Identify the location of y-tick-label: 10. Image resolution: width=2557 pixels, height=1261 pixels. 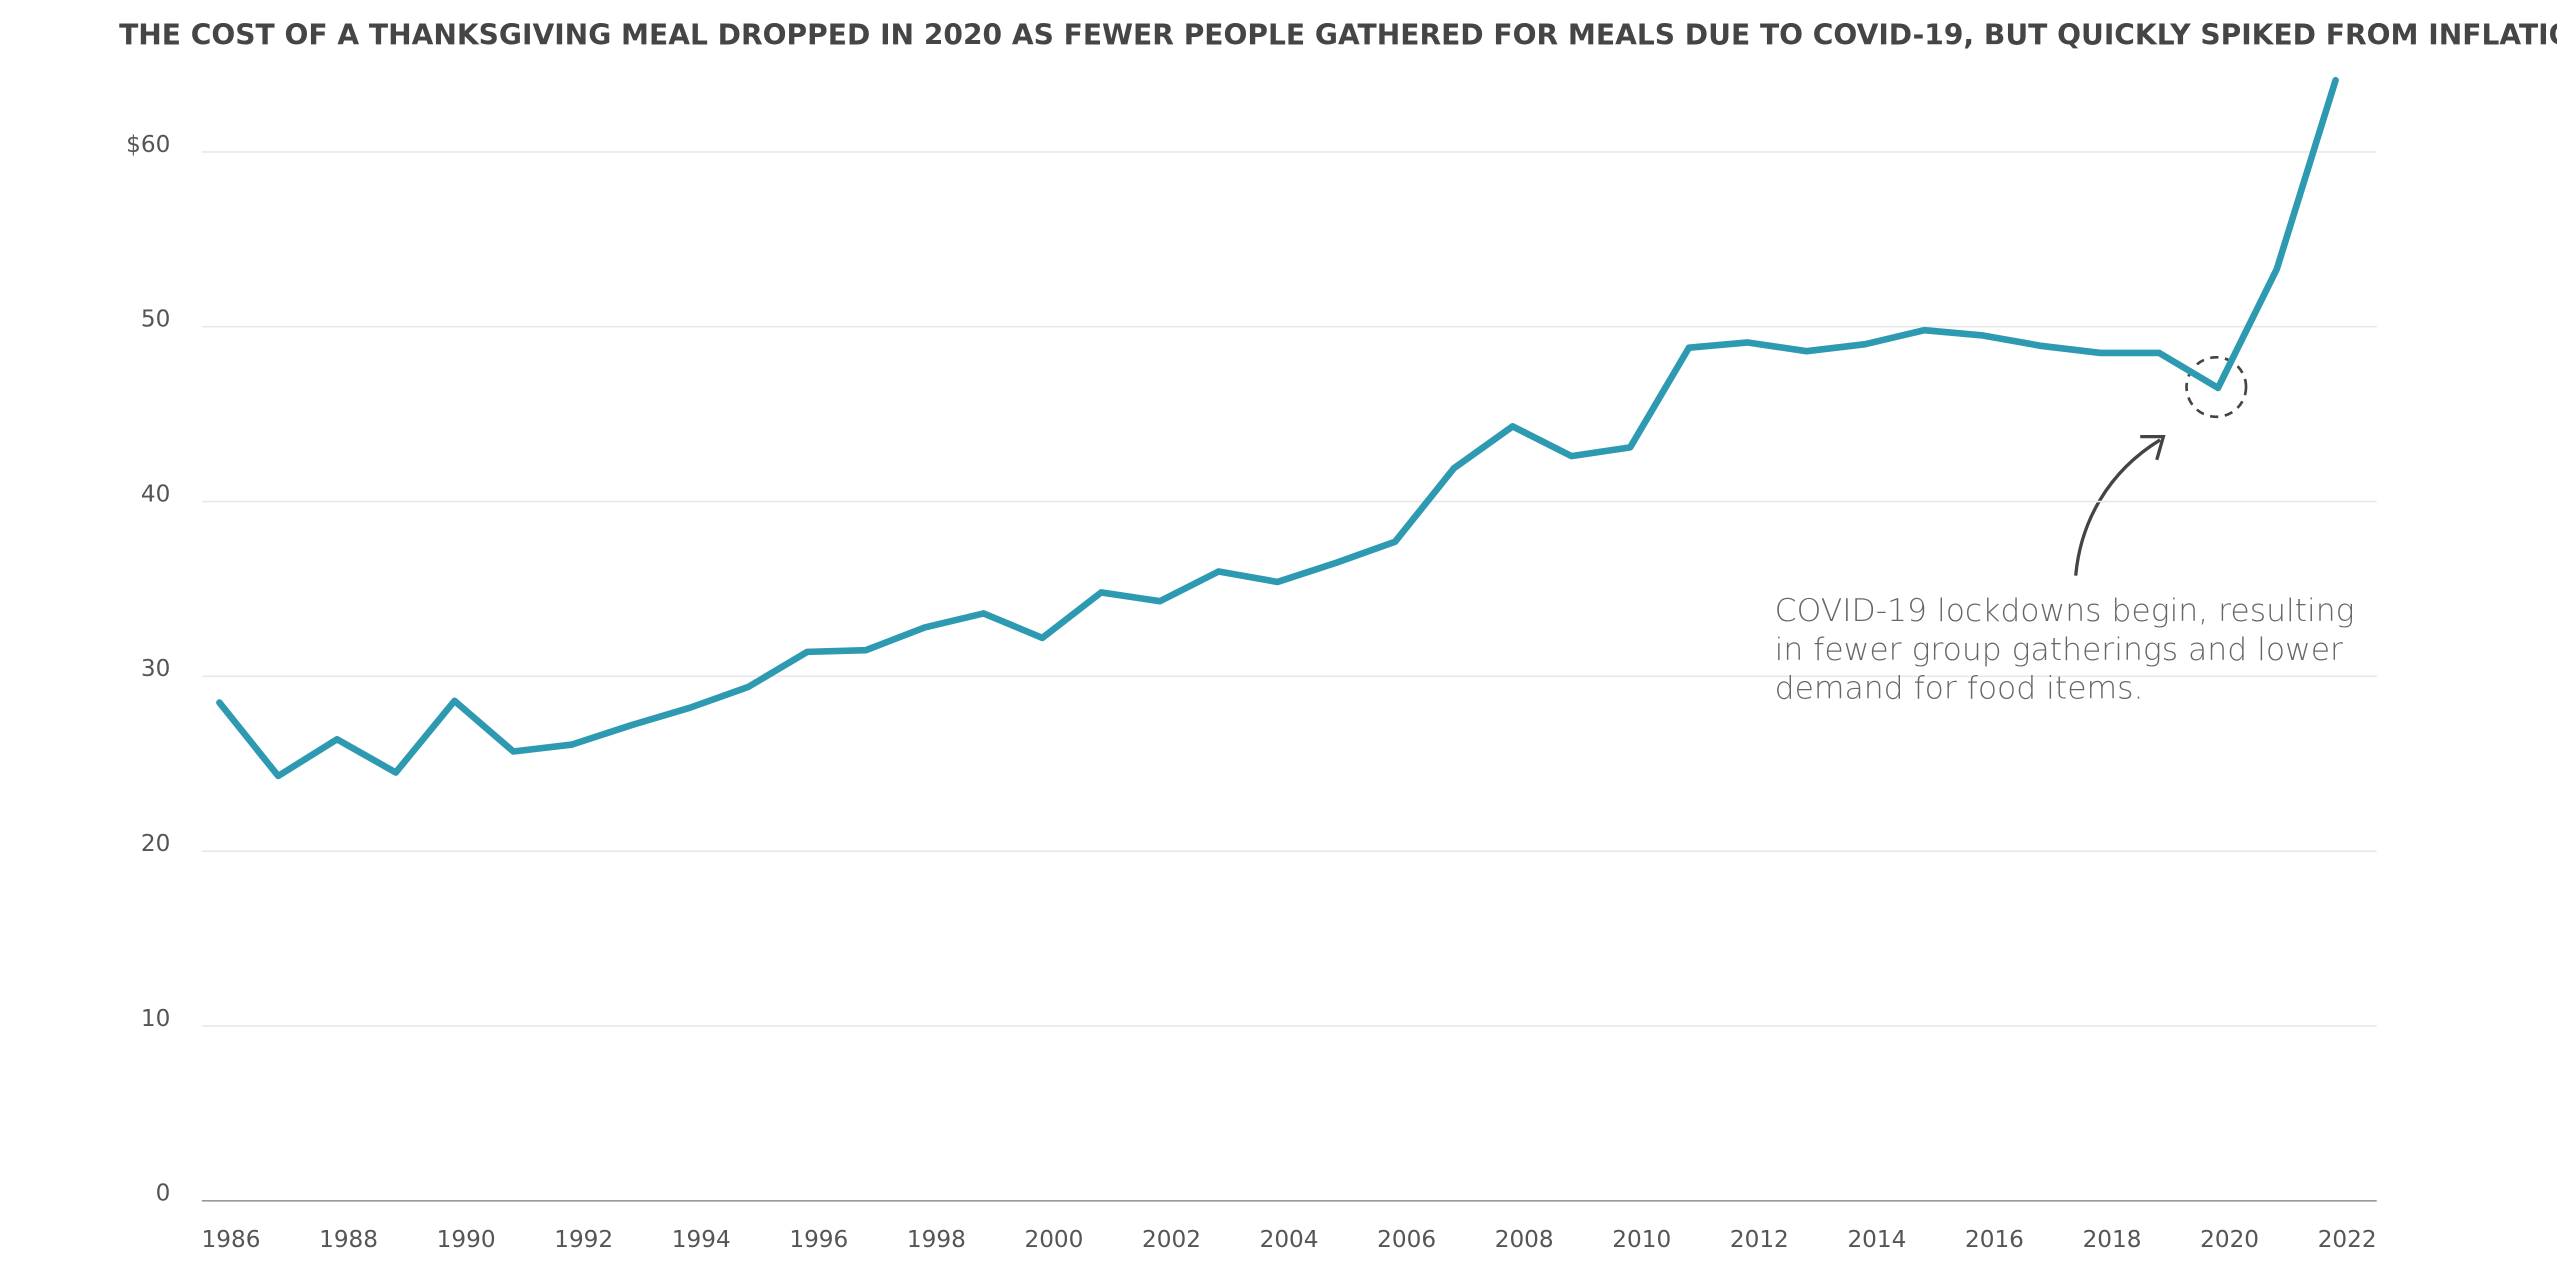
(155, 1019).